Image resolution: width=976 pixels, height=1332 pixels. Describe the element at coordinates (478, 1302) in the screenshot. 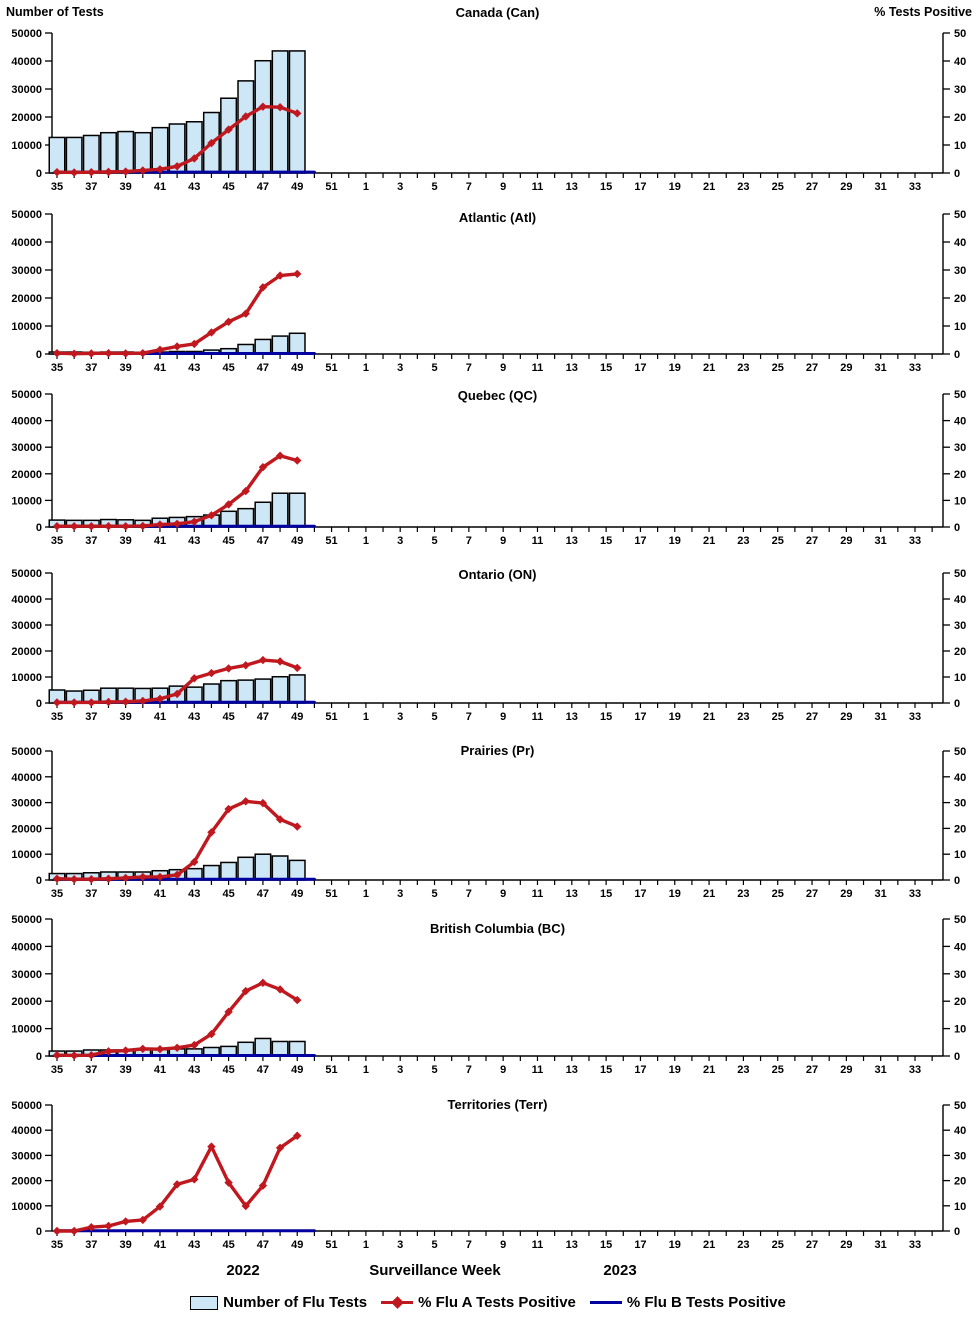

I see `legend-item-flu-a: % Flu A Tests Positive` at that location.